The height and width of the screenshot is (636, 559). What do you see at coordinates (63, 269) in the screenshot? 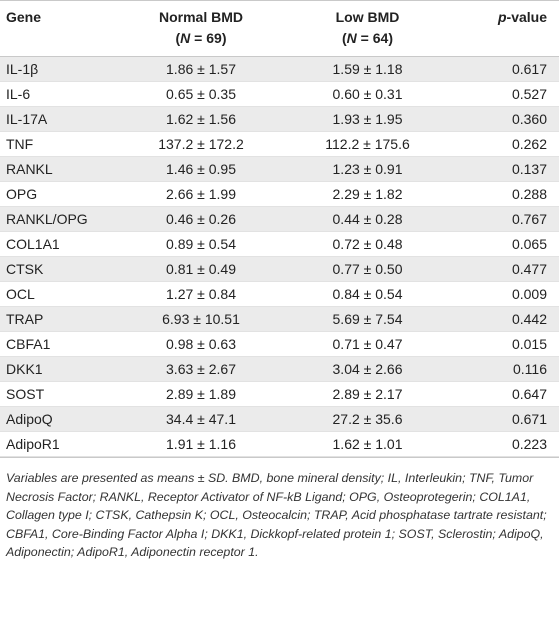
I see `cell-gene: CTSK` at bounding box center [63, 269].